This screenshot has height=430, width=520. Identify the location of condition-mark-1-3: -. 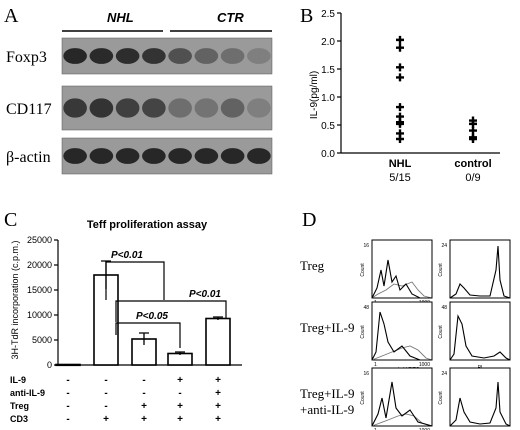
(179, 393).